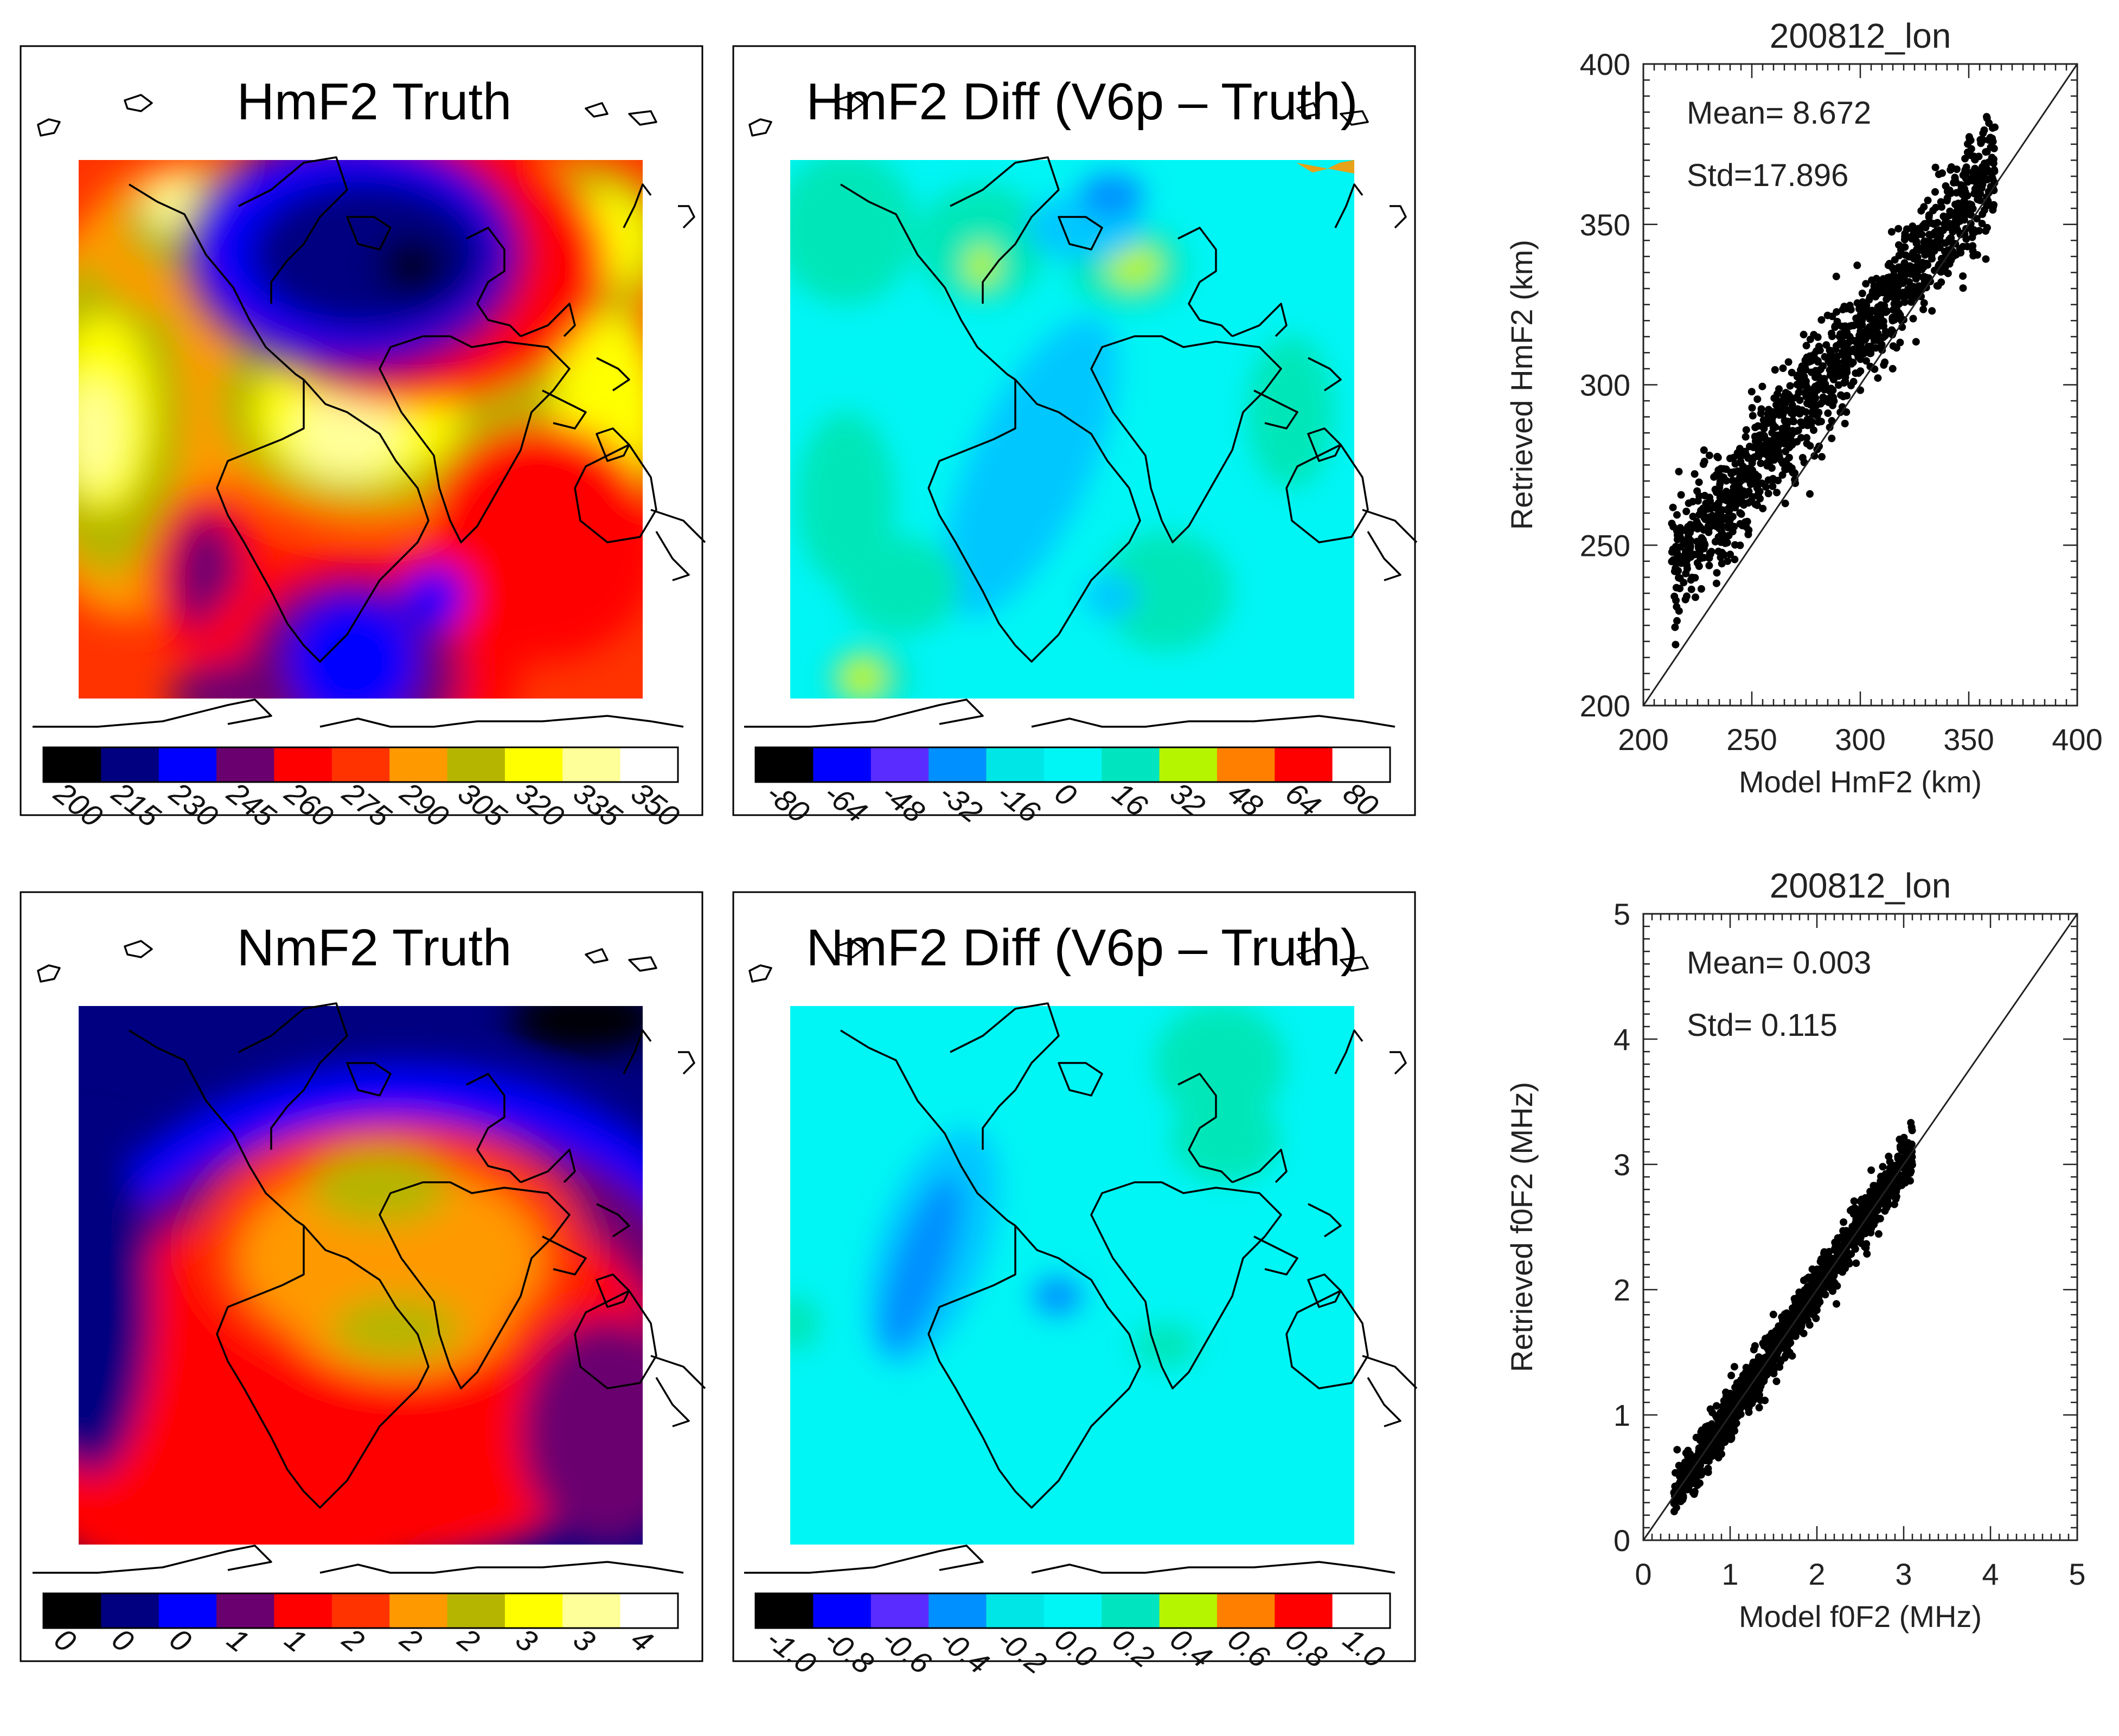  What do you see at coordinates (1779, 963) in the screenshot?
I see `stat-mean: Mean= 0.003` at bounding box center [1779, 963].